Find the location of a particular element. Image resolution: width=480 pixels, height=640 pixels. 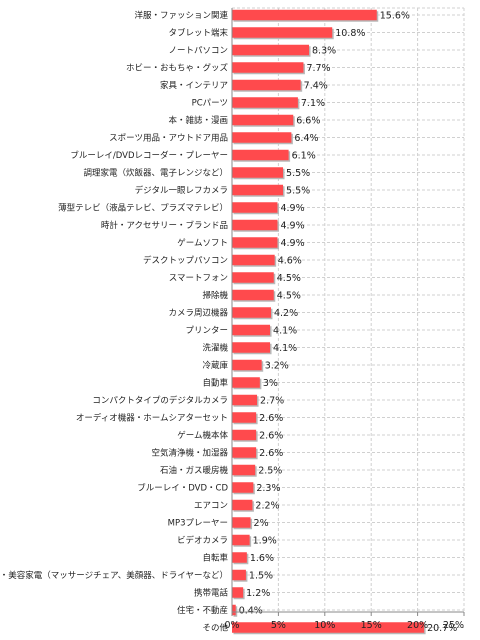

category-label: 掃除機 is located at coordinates (215, 295).